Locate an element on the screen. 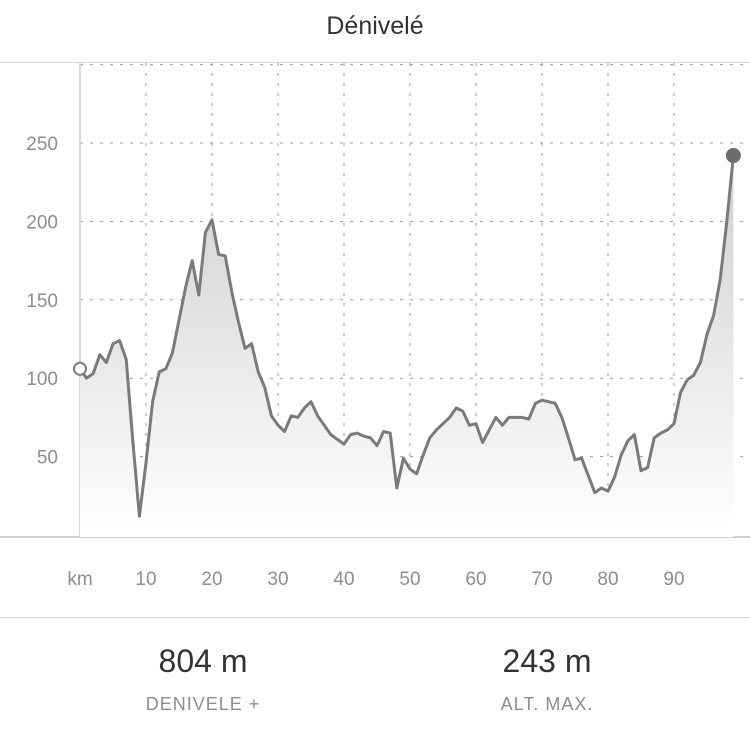  y-tick-label: 200 is located at coordinates (42, 222).